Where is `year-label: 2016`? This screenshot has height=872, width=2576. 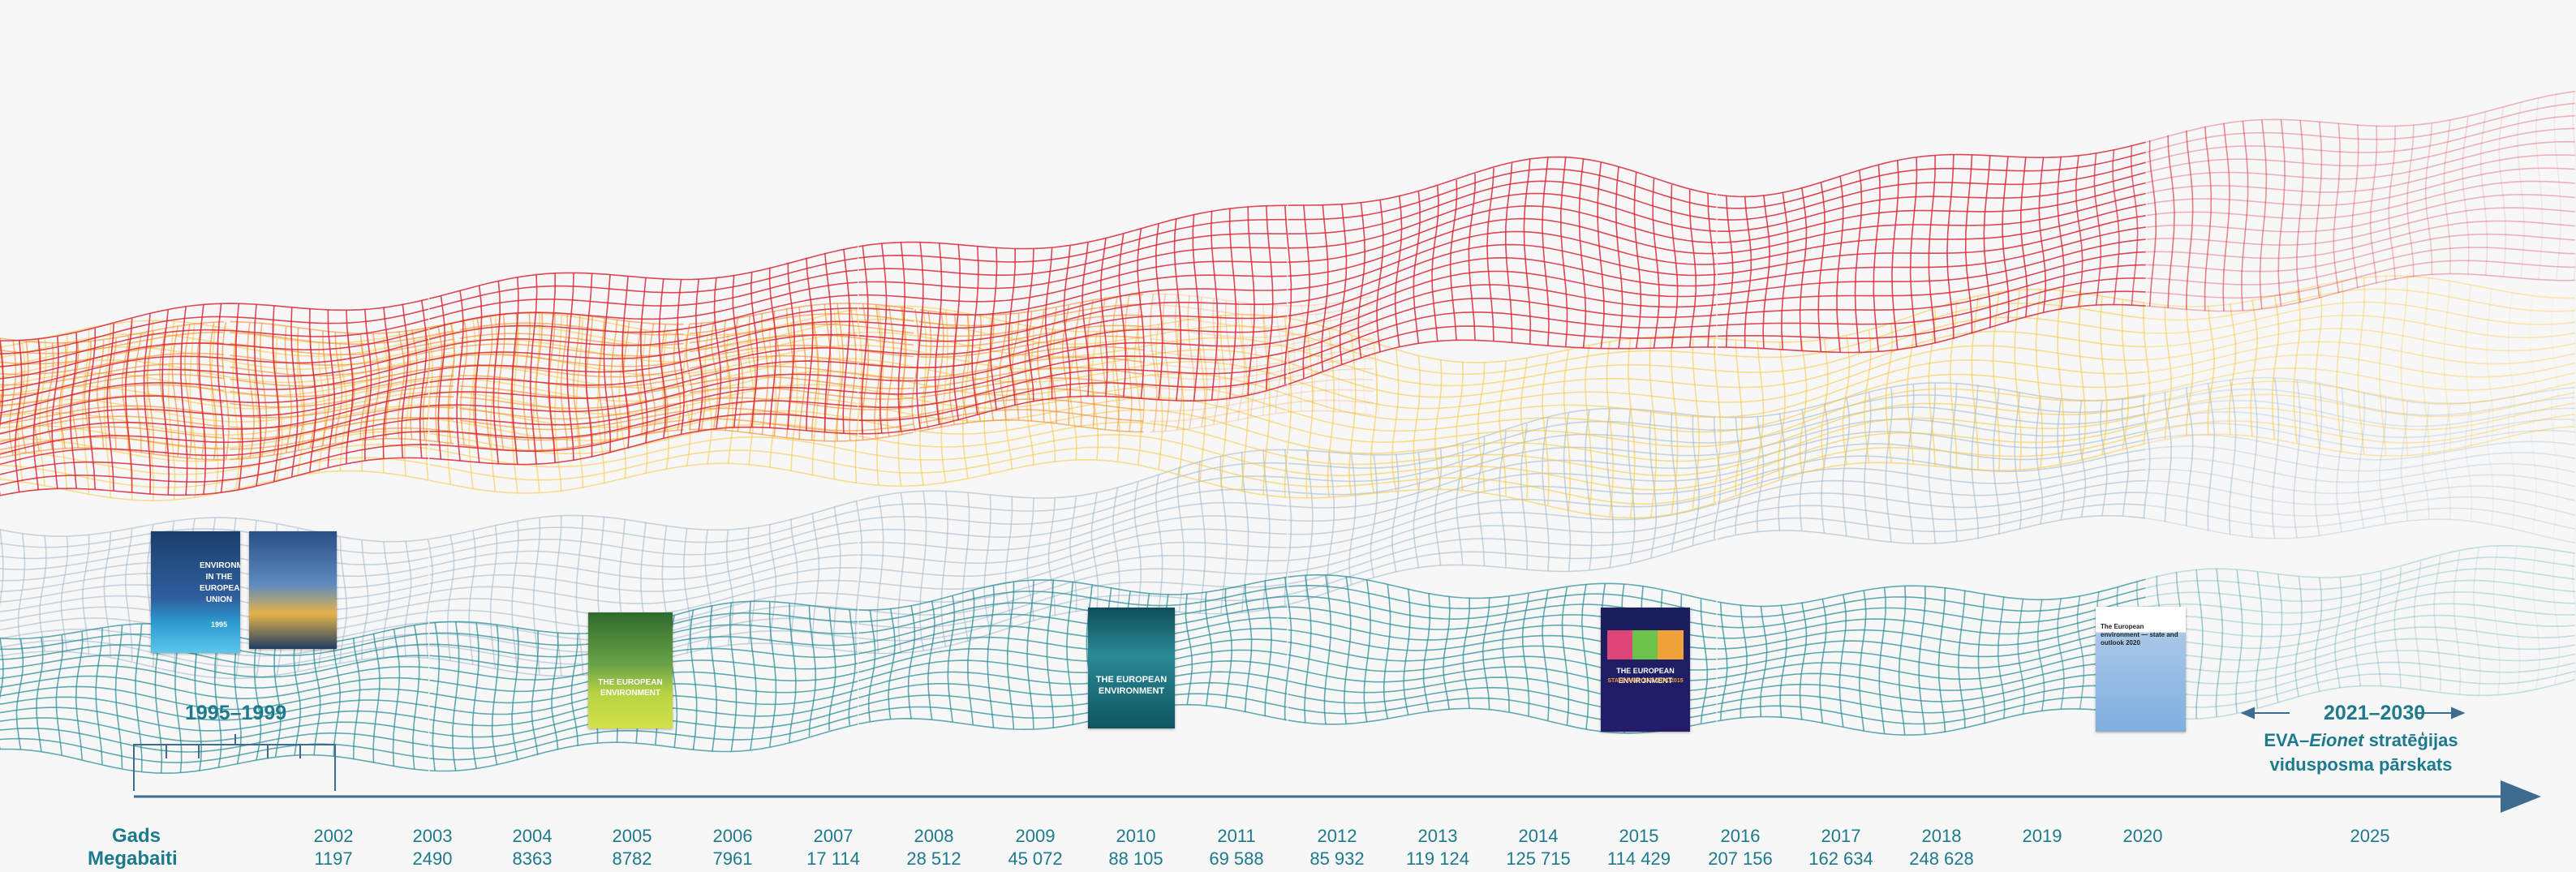 year-label: 2016 is located at coordinates (1740, 836).